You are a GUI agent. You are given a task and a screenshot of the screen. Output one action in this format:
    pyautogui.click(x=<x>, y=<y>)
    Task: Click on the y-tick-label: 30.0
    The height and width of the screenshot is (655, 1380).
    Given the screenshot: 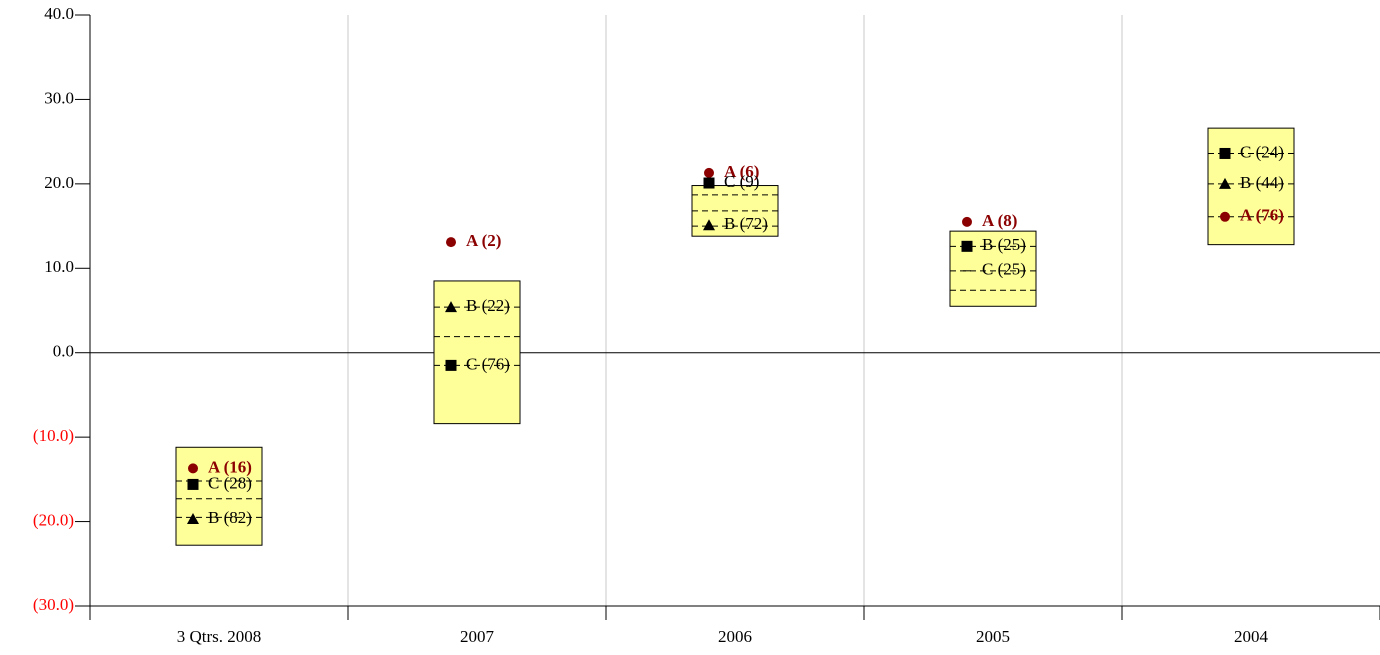 What is the action you would take?
    pyautogui.click(x=59, y=97)
    